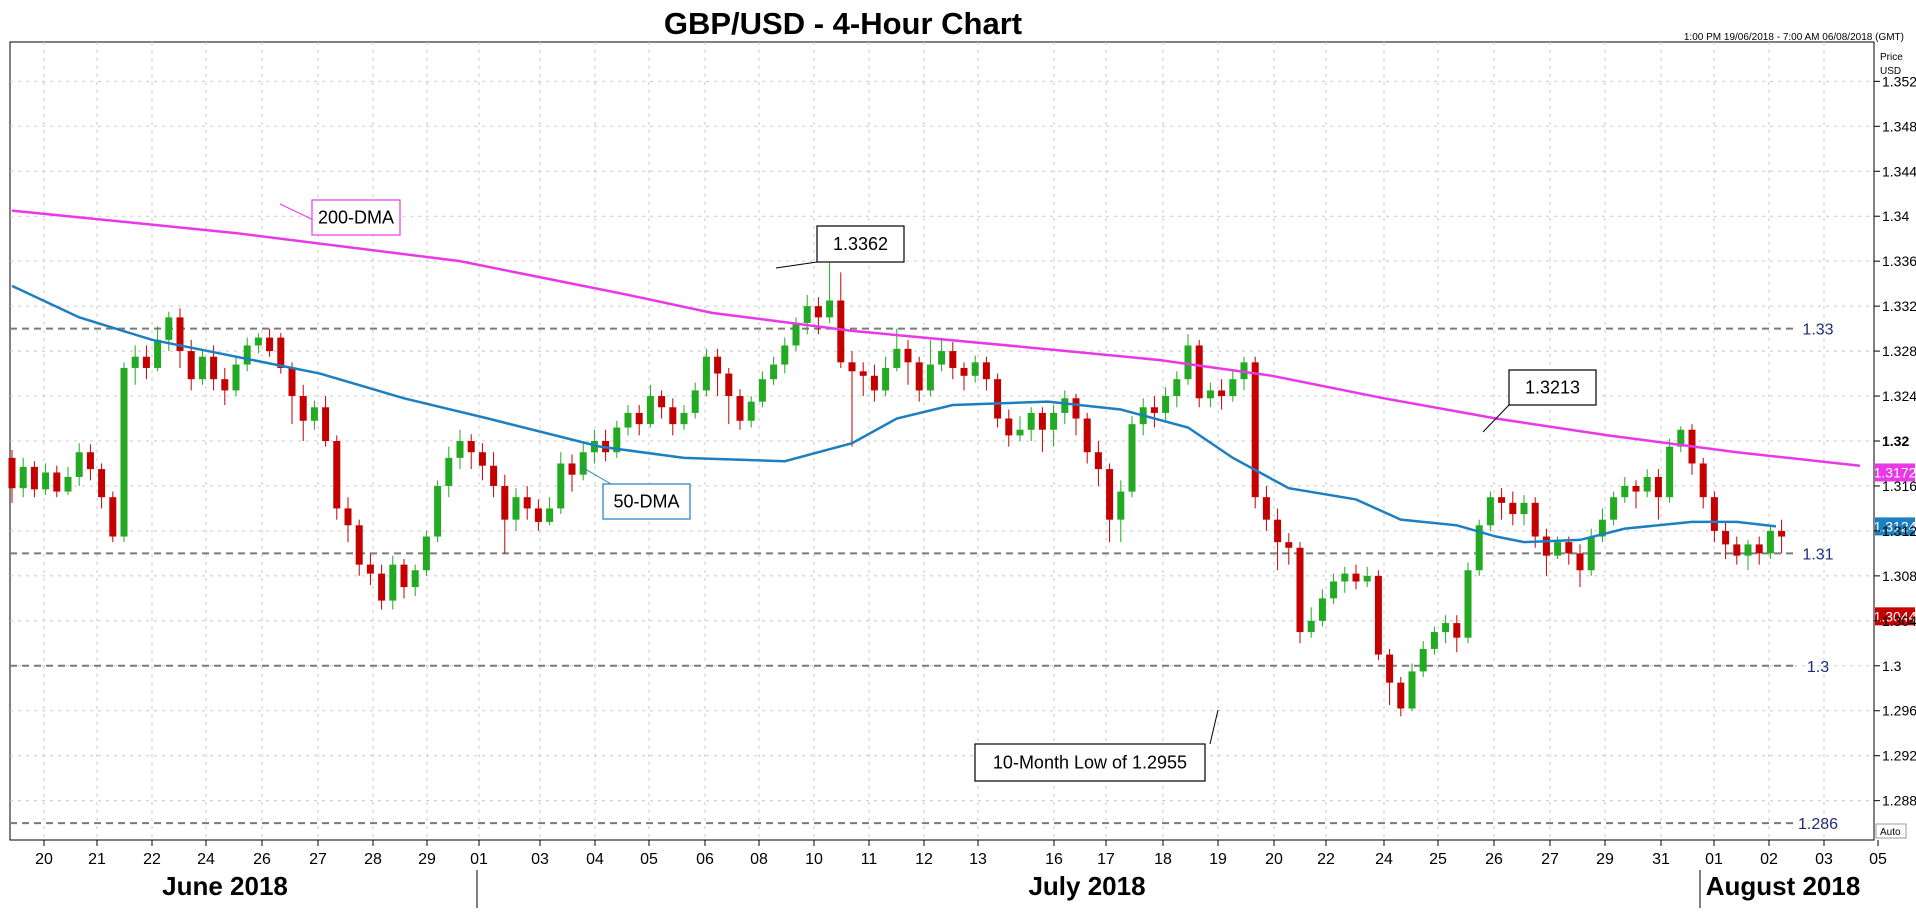 The width and height of the screenshot is (1916, 923). Describe the element at coordinates (1895, 616) in the screenshot. I see `price-badge-label: 1.3044` at that location.